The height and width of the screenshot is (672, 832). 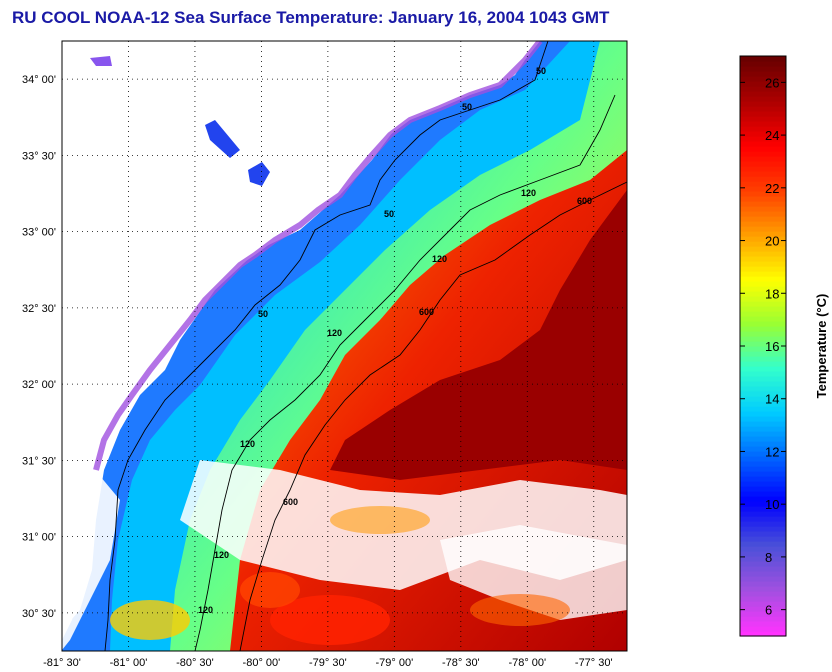 I want to click on lat-tick-label: 30° 30', so click(x=39, y=614).